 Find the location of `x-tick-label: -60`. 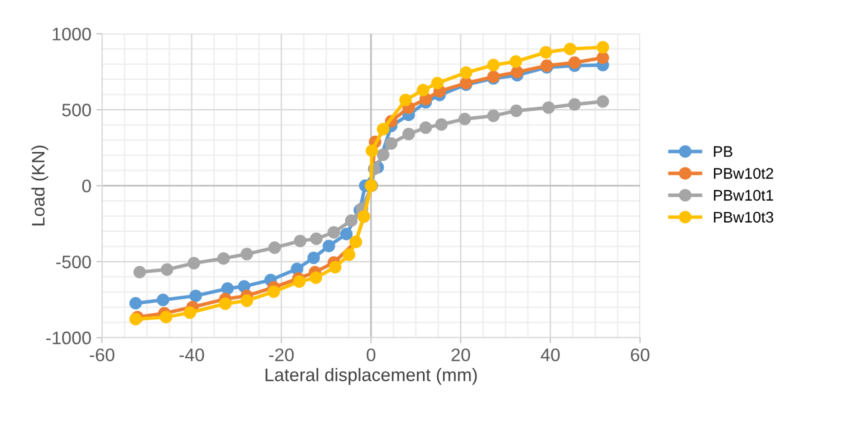

x-tick-label: -60 is located at coordinates (102, 355).